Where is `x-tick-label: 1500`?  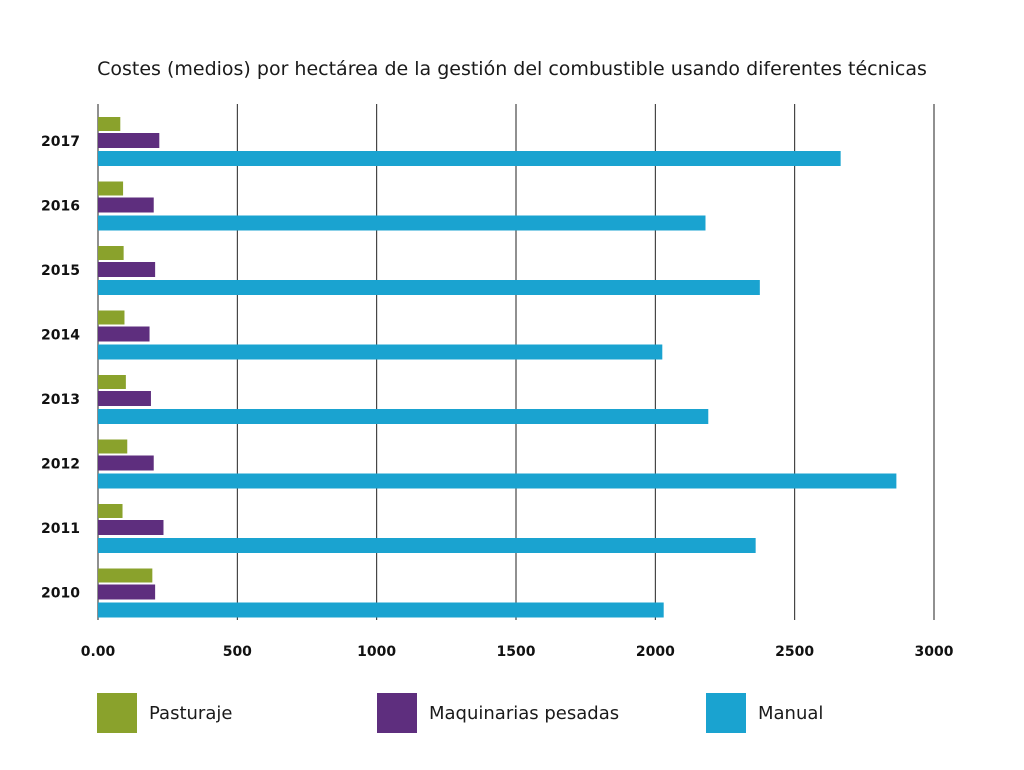
x-tick-label: 1500 is located at coordinates (516, 652).